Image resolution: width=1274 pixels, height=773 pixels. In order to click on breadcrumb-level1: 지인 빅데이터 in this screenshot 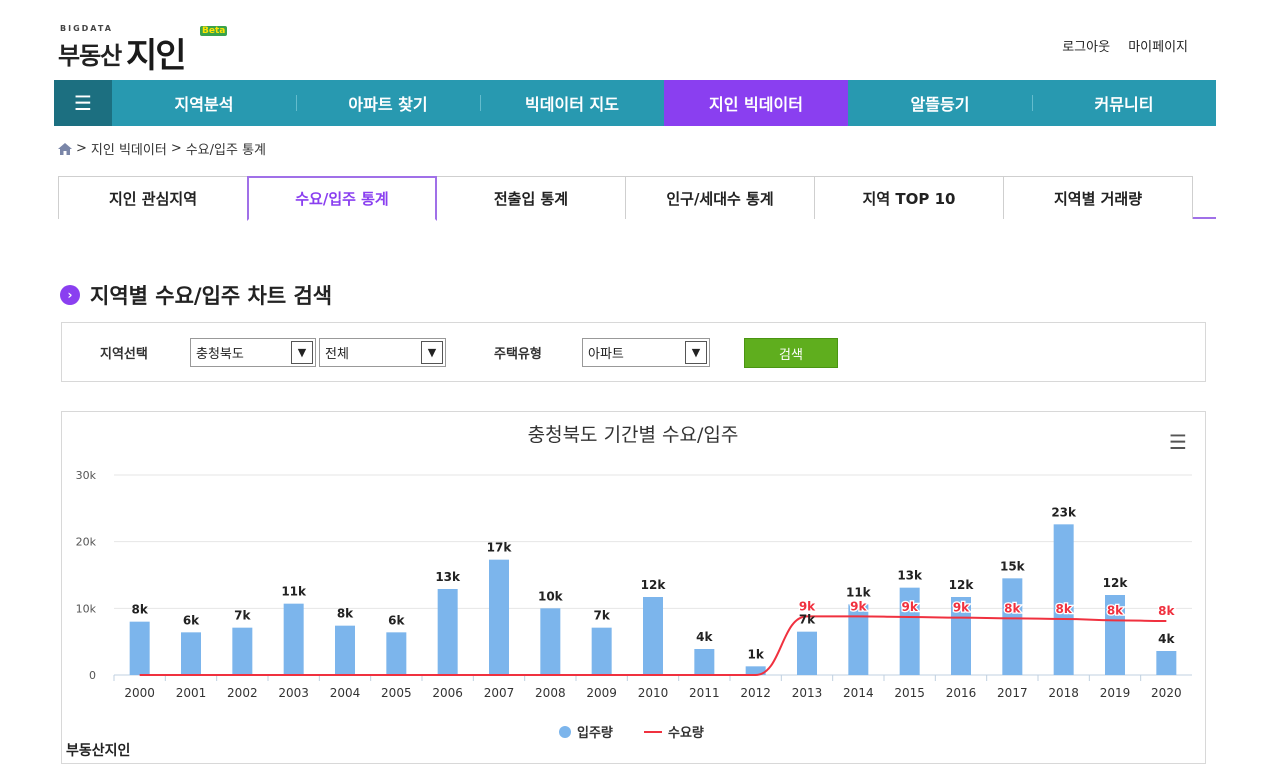, I will do `click(128, 150)`.